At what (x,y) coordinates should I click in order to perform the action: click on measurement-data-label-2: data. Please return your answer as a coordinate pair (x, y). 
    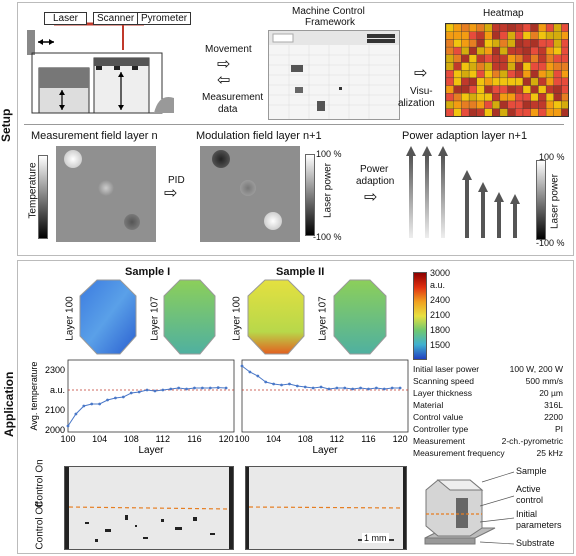
    Looking at the image, I should click on (228, 109).